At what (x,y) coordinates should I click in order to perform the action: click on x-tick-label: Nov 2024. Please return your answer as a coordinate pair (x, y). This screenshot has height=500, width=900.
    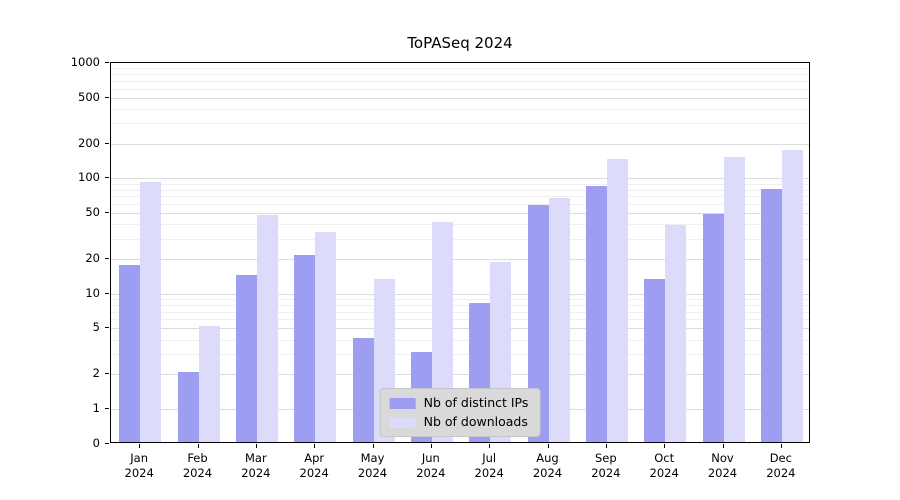
    Looking at the image, I should click on (722, 465).